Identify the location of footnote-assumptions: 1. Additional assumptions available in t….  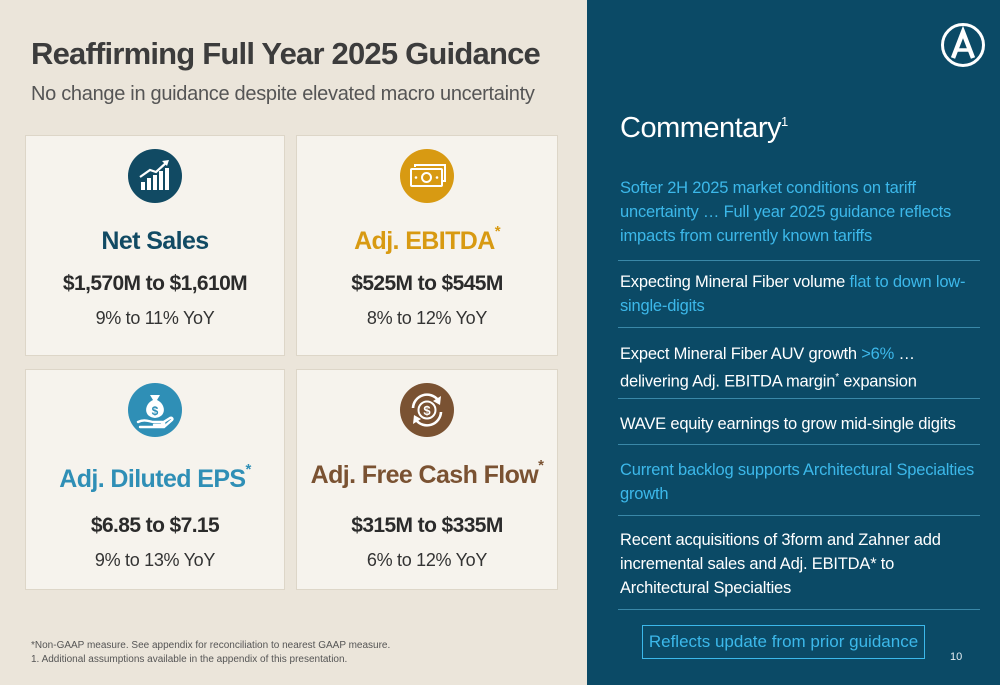
(189, 659).